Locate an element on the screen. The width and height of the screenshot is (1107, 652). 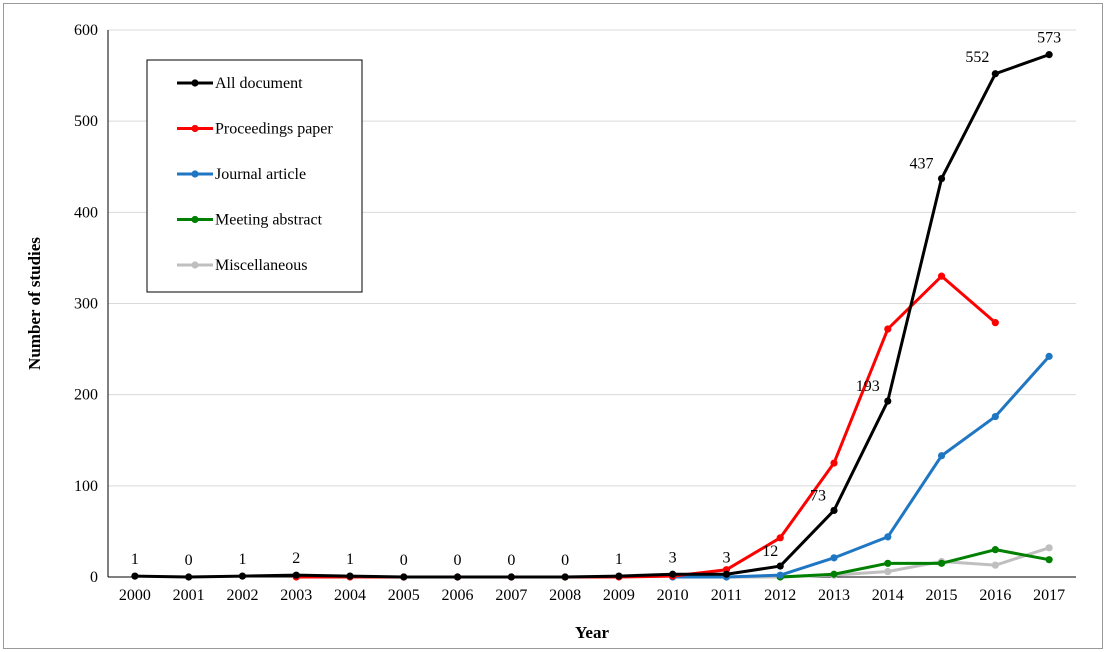
legend-item-miscellaneous: Miscellaneous is located at coordinates (242, 265).